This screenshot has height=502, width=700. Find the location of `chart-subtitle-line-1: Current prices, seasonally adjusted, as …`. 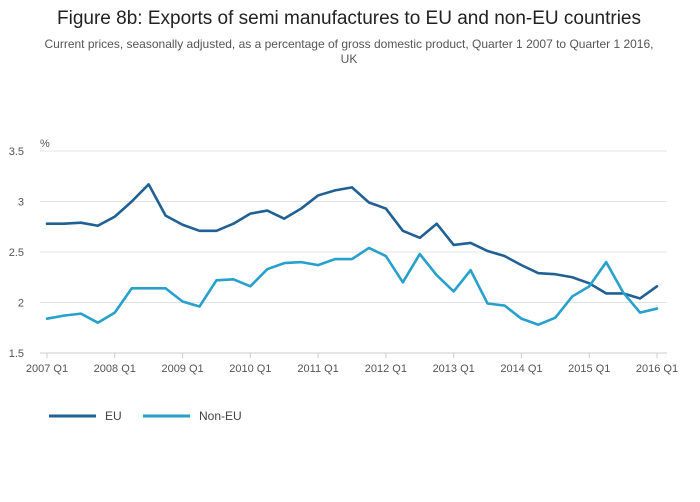

chart-subtitle-line-1: Current prices, seasonally adjusted, as … is located at coordinates (348, 44).